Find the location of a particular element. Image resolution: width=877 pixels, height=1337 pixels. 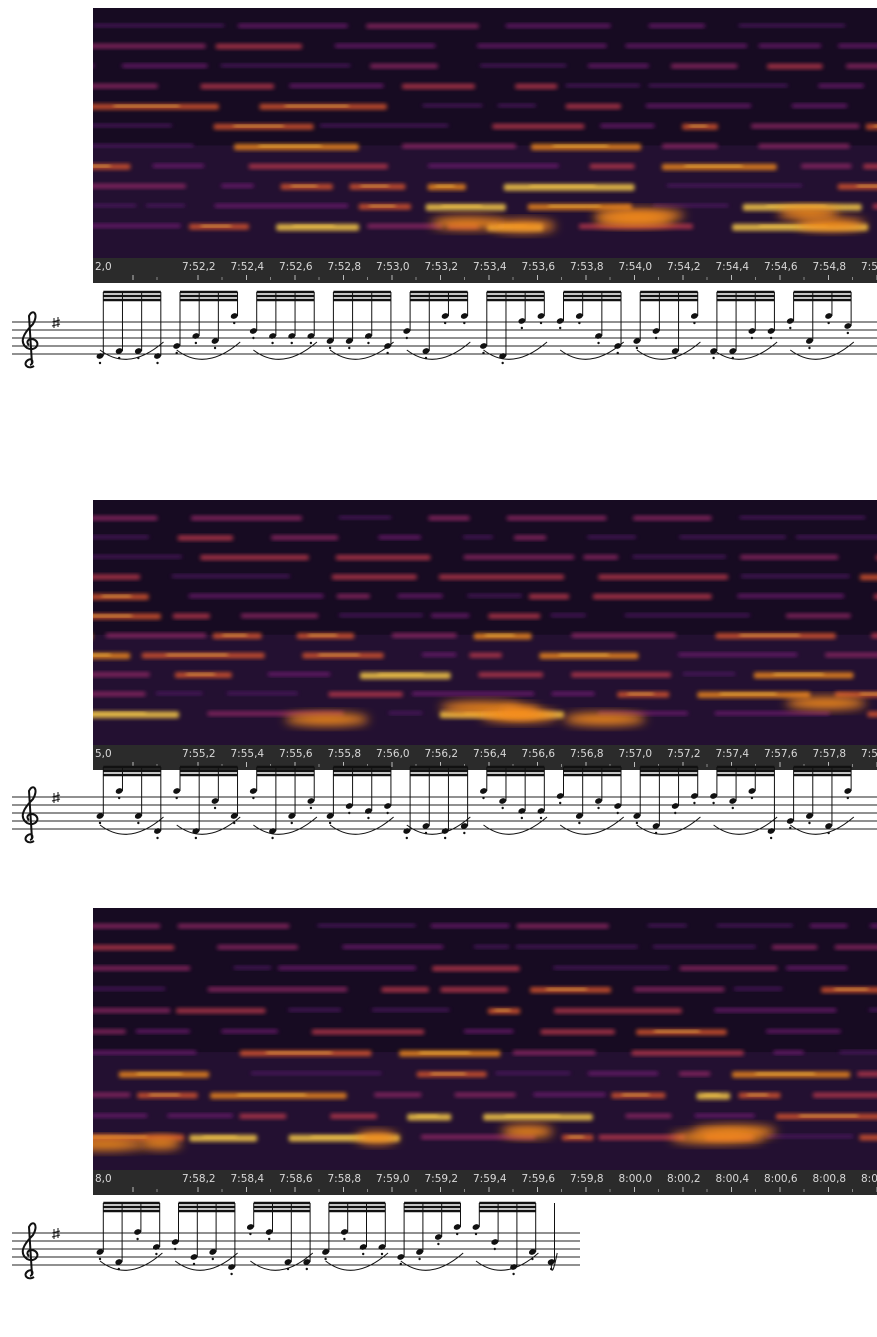

time-label: 8:00,4 is located at coordinates (733, 1179).